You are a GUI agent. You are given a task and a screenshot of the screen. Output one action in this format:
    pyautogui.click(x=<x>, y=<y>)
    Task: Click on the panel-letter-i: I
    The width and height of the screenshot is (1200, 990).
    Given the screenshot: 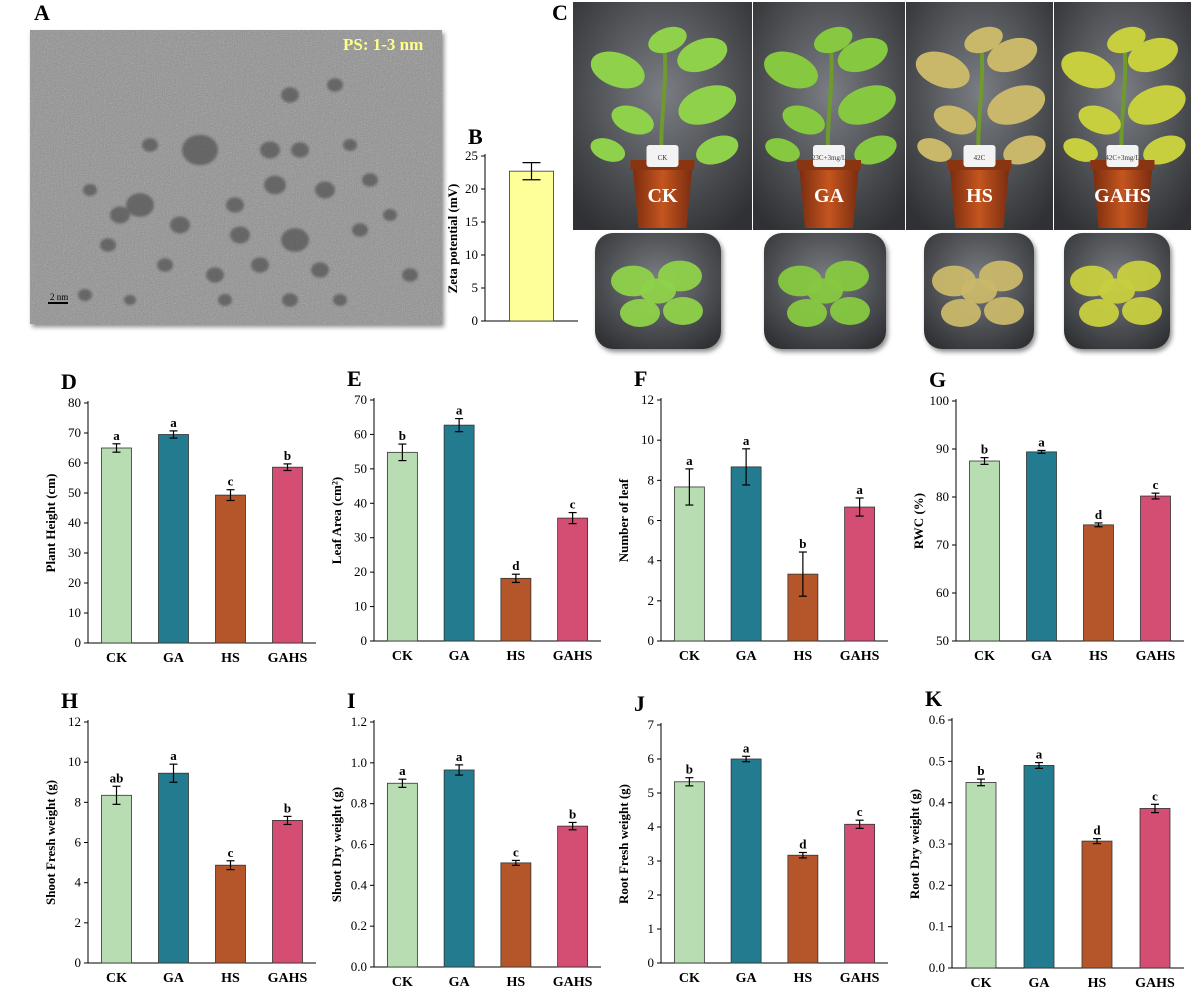 What is the action you would take?
    pyautogui.click(x=351, y=700)
    